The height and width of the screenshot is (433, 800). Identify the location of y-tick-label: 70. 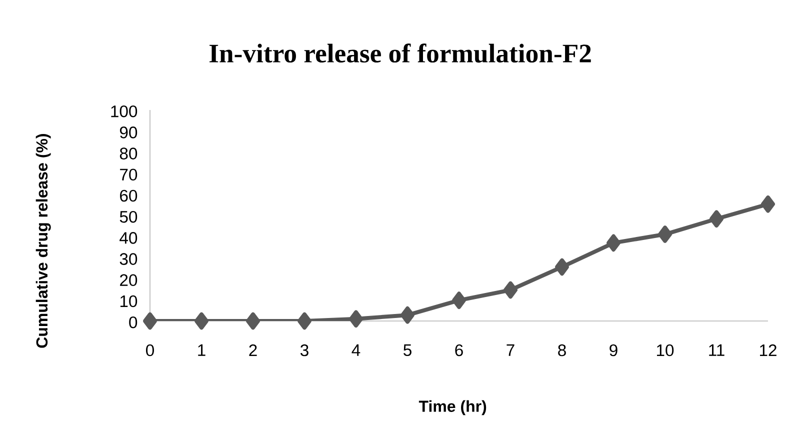
(129, 174).